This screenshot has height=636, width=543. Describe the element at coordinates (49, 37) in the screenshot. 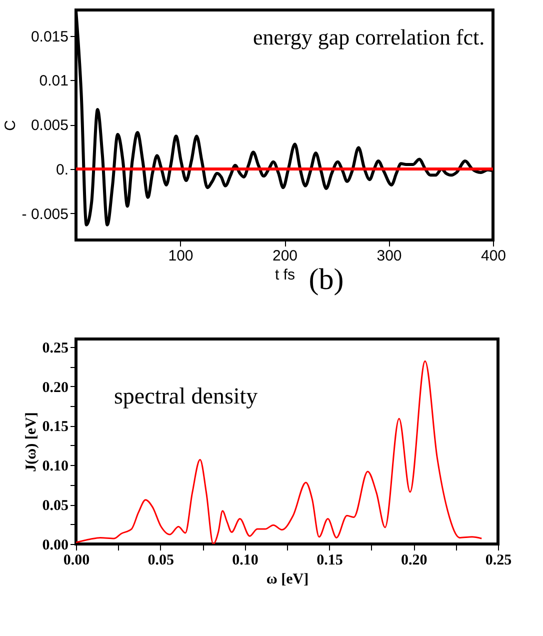

I see `y-tick-label: 0.015` at that location.